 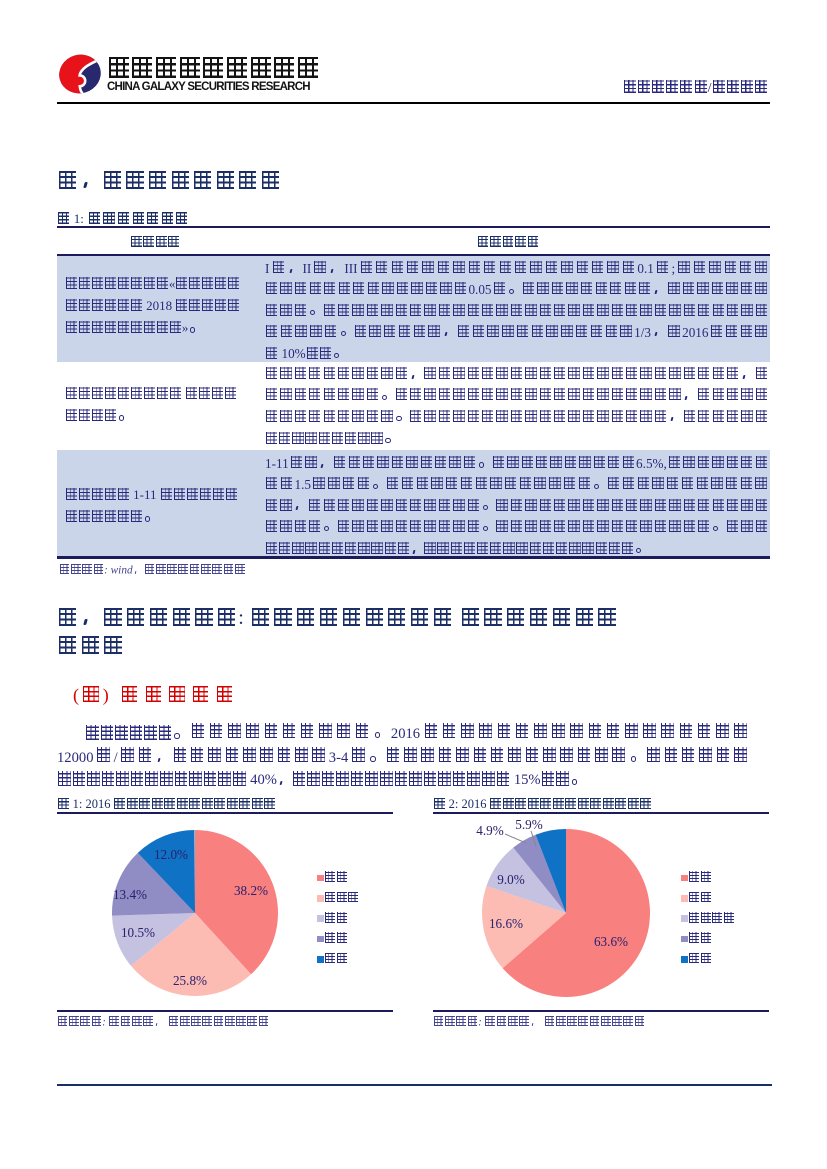 I want to click on svg-text: 12.0%, so click(x=171, y=854).